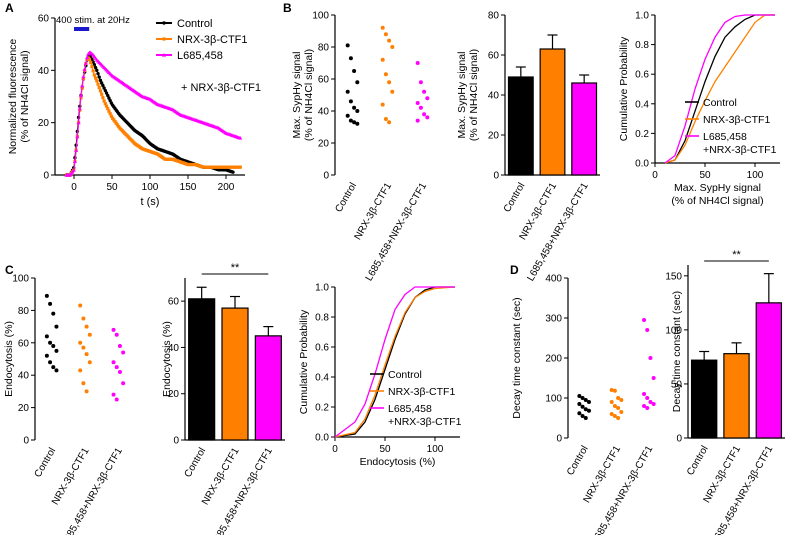 This screenshot has width=790, height=535. Describe the element at coordinates (13, 97) in the screenshot. I see `y-axis-label: Normalized fluorescence` at that location.